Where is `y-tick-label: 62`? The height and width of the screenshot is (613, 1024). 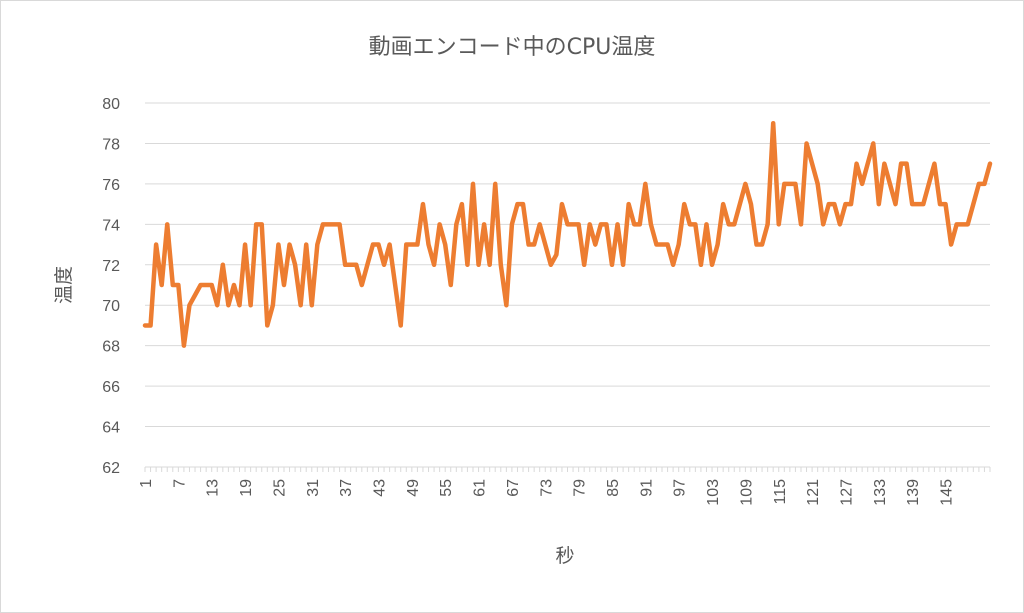 y-tick-label: 62 is located at coordinates (111, 468).